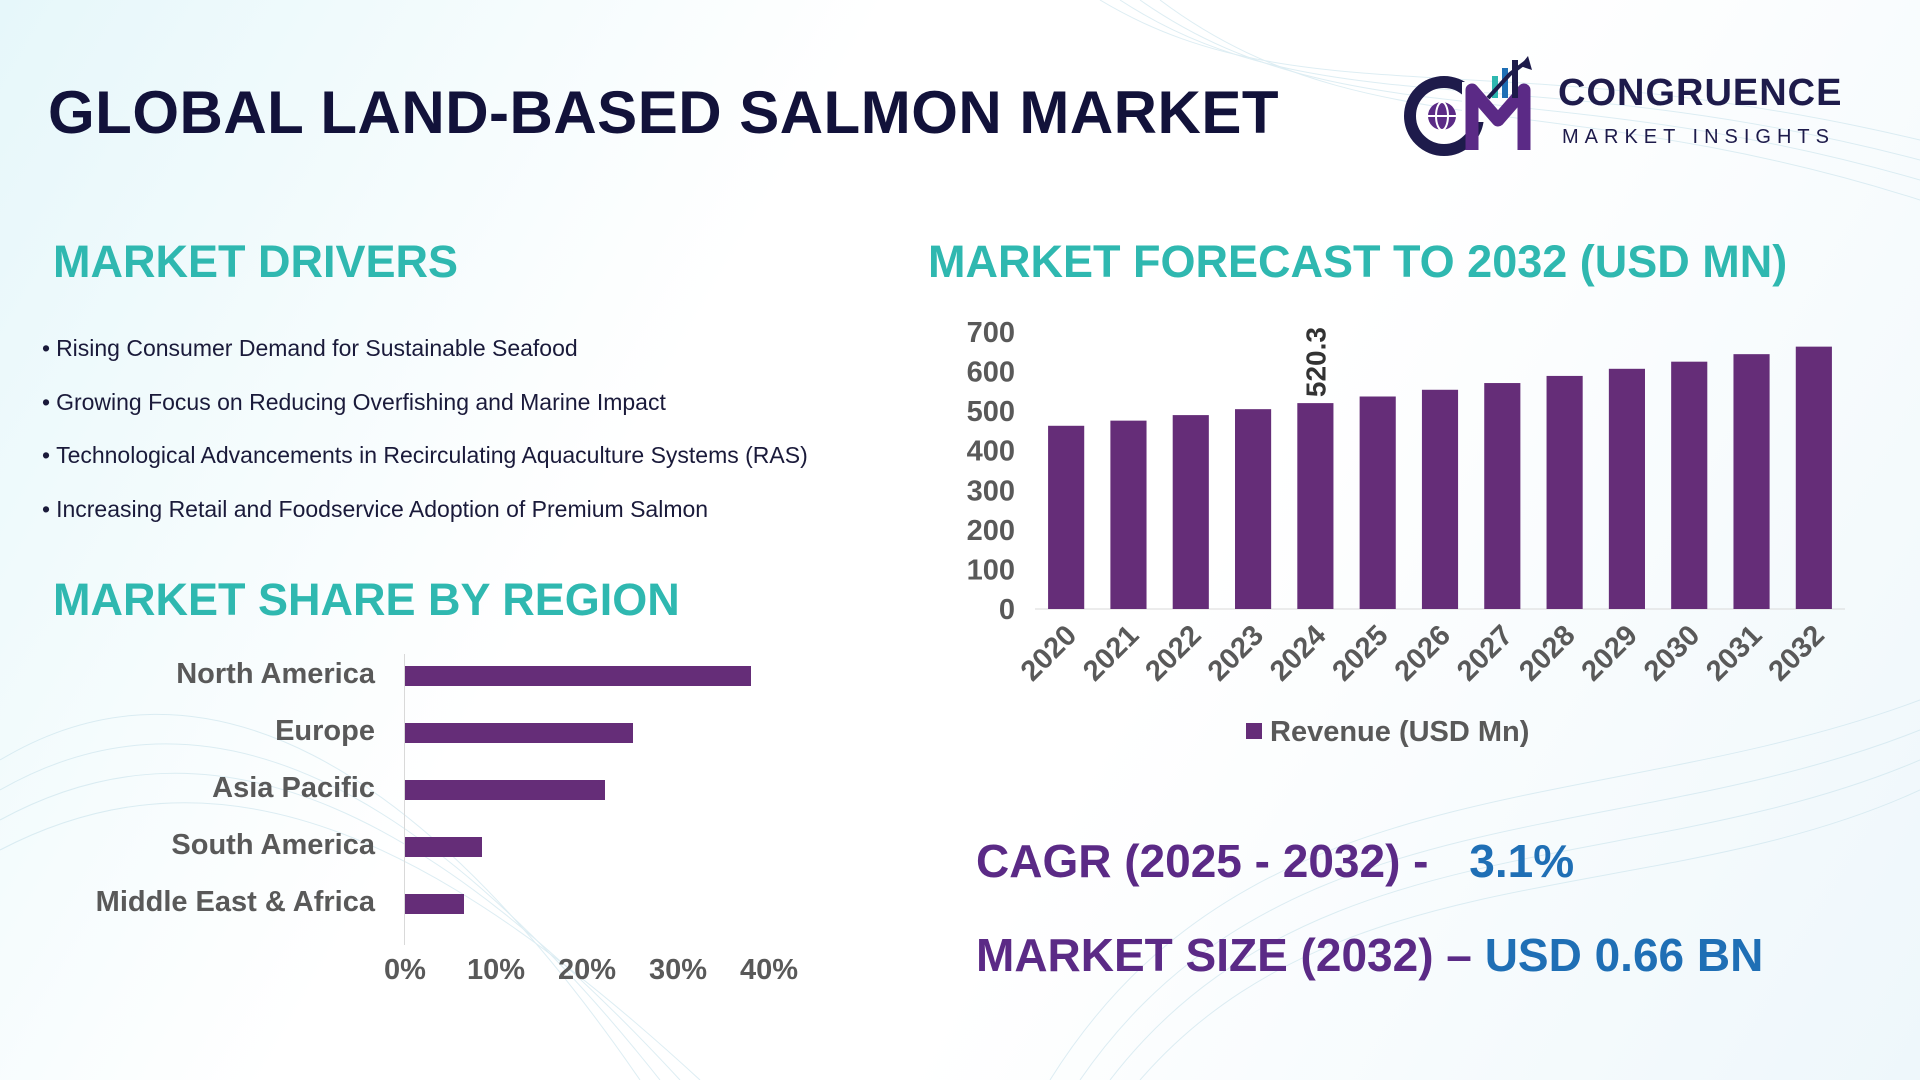 The width and height of the screenshot is (1920, 1080). I want to click on y-tick-label: 600, so click(991, 373).